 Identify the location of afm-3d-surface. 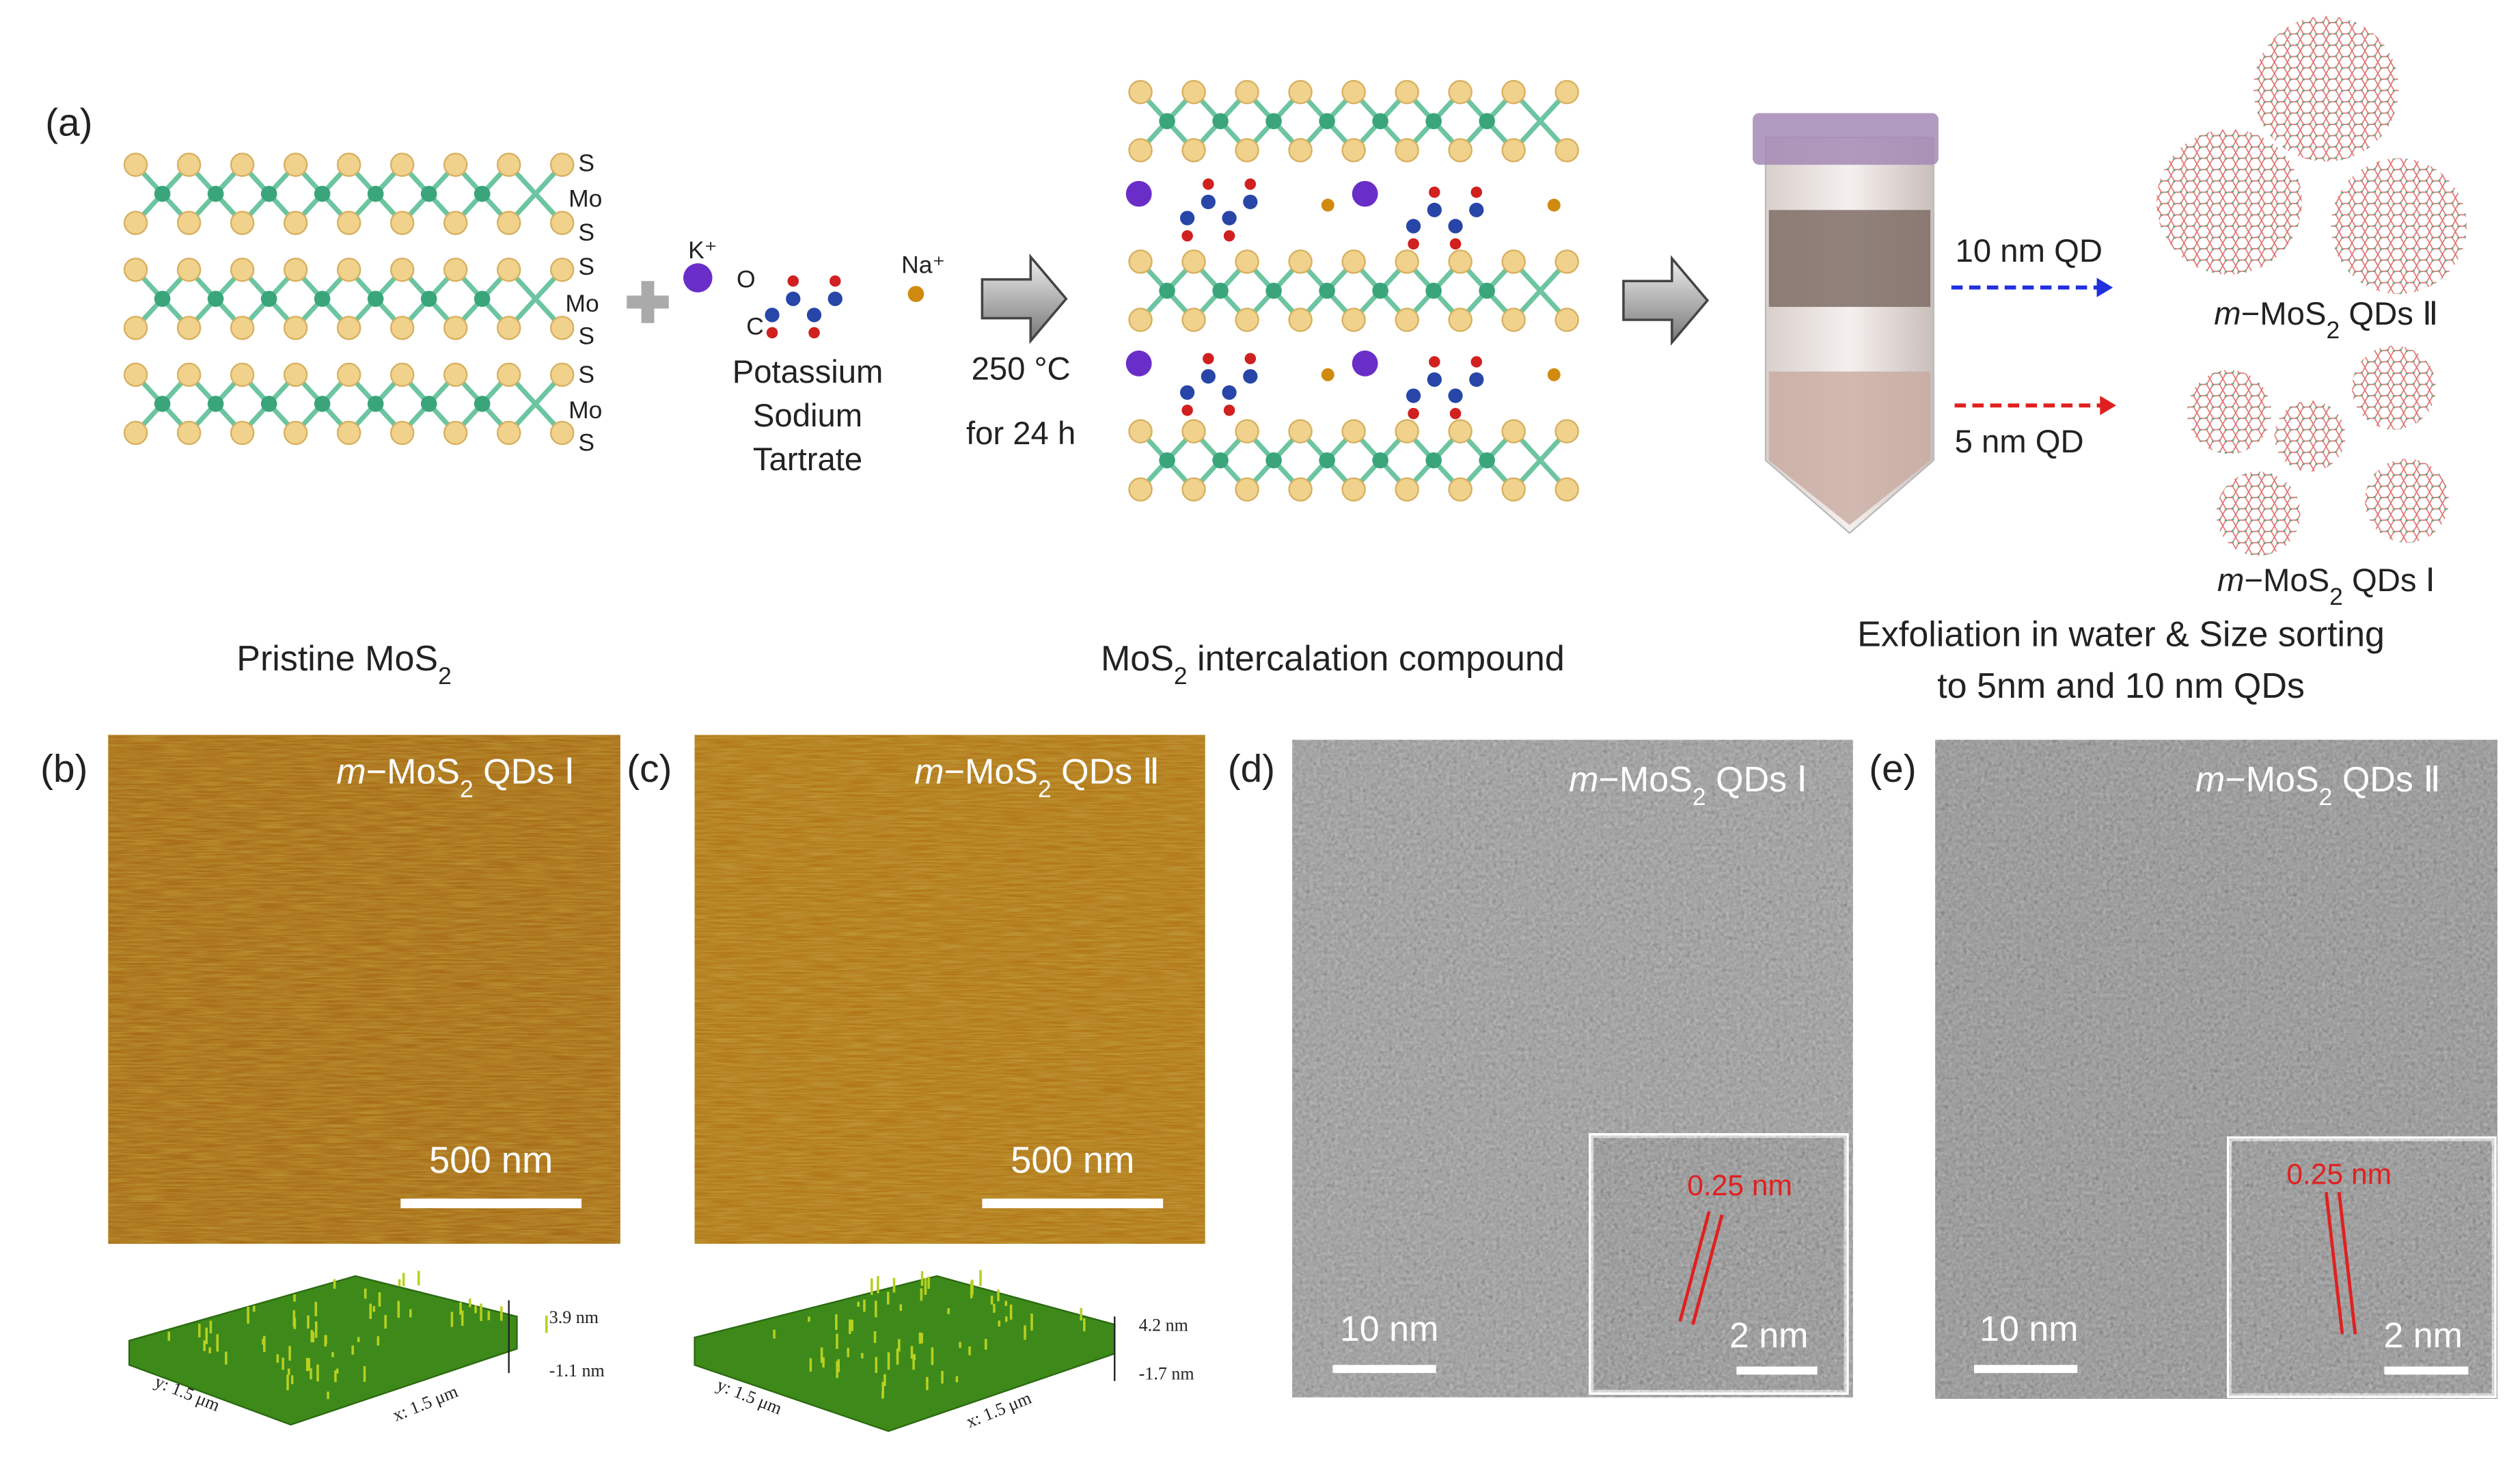
(323, 1350).